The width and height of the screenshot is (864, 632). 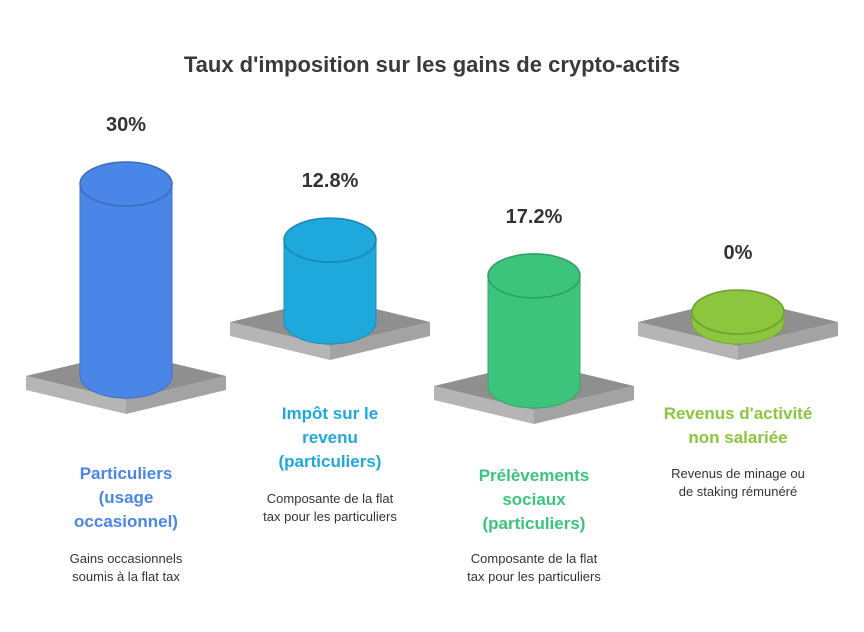 What do you see at coordinates (126, 125) in the screenshot?
I see `value-label: 30%` at bounding box center [126, 125].